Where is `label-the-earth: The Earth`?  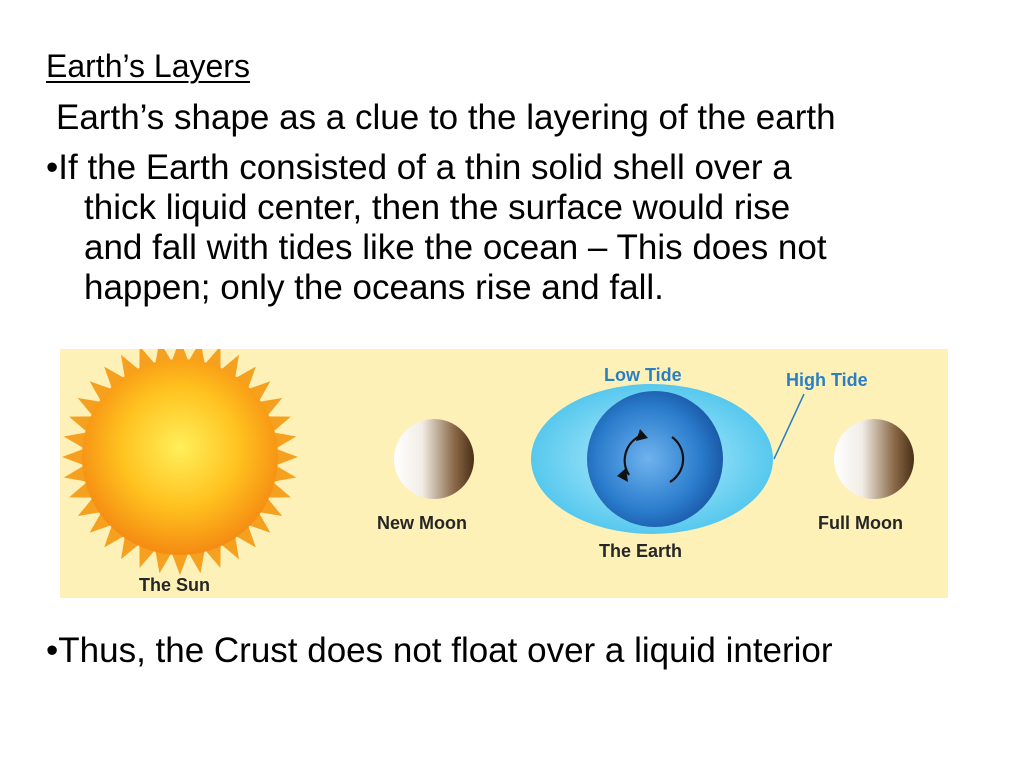
label-the-earth: The Earth is located at coordinates (640, 551).